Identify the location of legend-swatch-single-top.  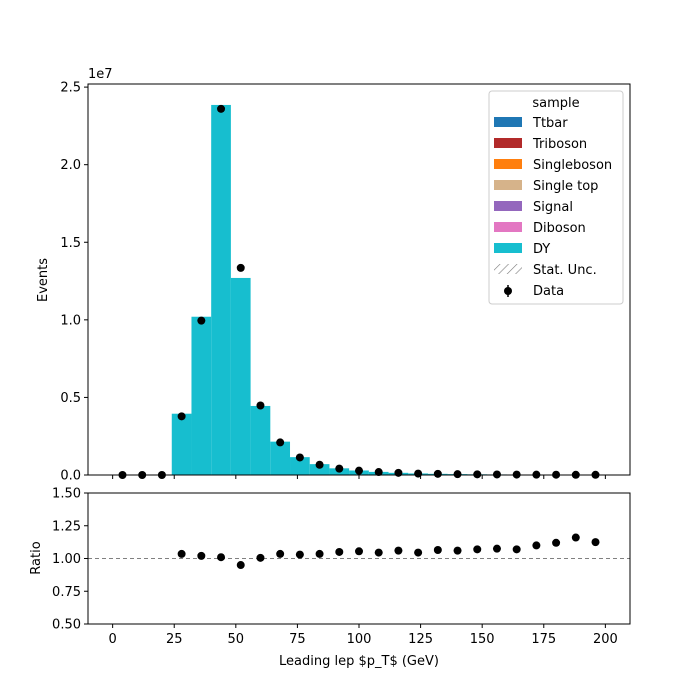
(508, 185).